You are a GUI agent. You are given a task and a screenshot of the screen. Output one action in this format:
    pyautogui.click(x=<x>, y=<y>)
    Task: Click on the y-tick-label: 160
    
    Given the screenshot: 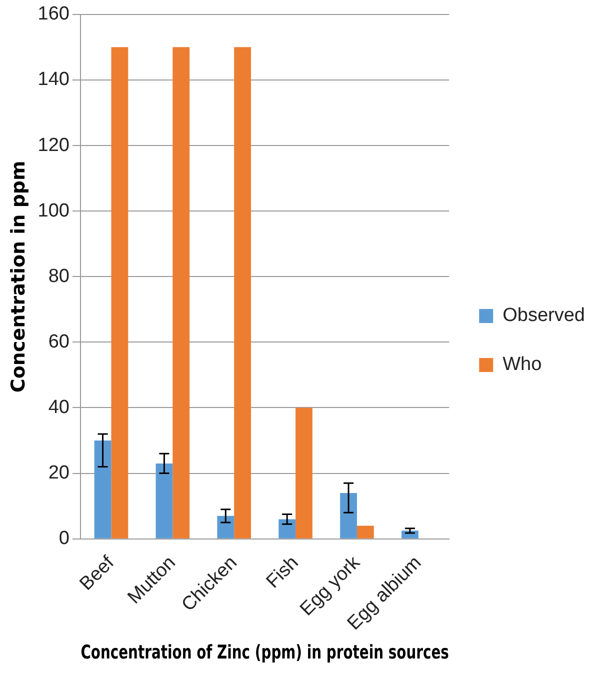 What is the action you would take?
    pyautogui.click(x=54, y=14)
    